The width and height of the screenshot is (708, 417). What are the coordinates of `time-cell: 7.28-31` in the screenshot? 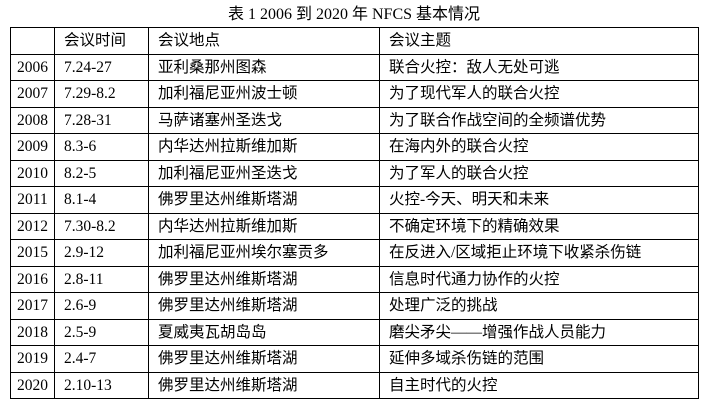 It's located at (101, 120).